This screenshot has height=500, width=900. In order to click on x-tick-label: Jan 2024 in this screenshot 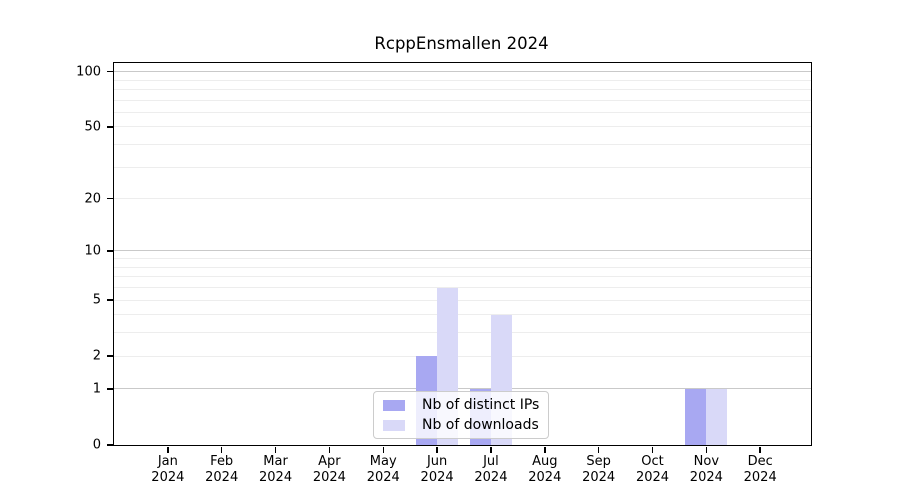, I will do `click(168, 469)`.